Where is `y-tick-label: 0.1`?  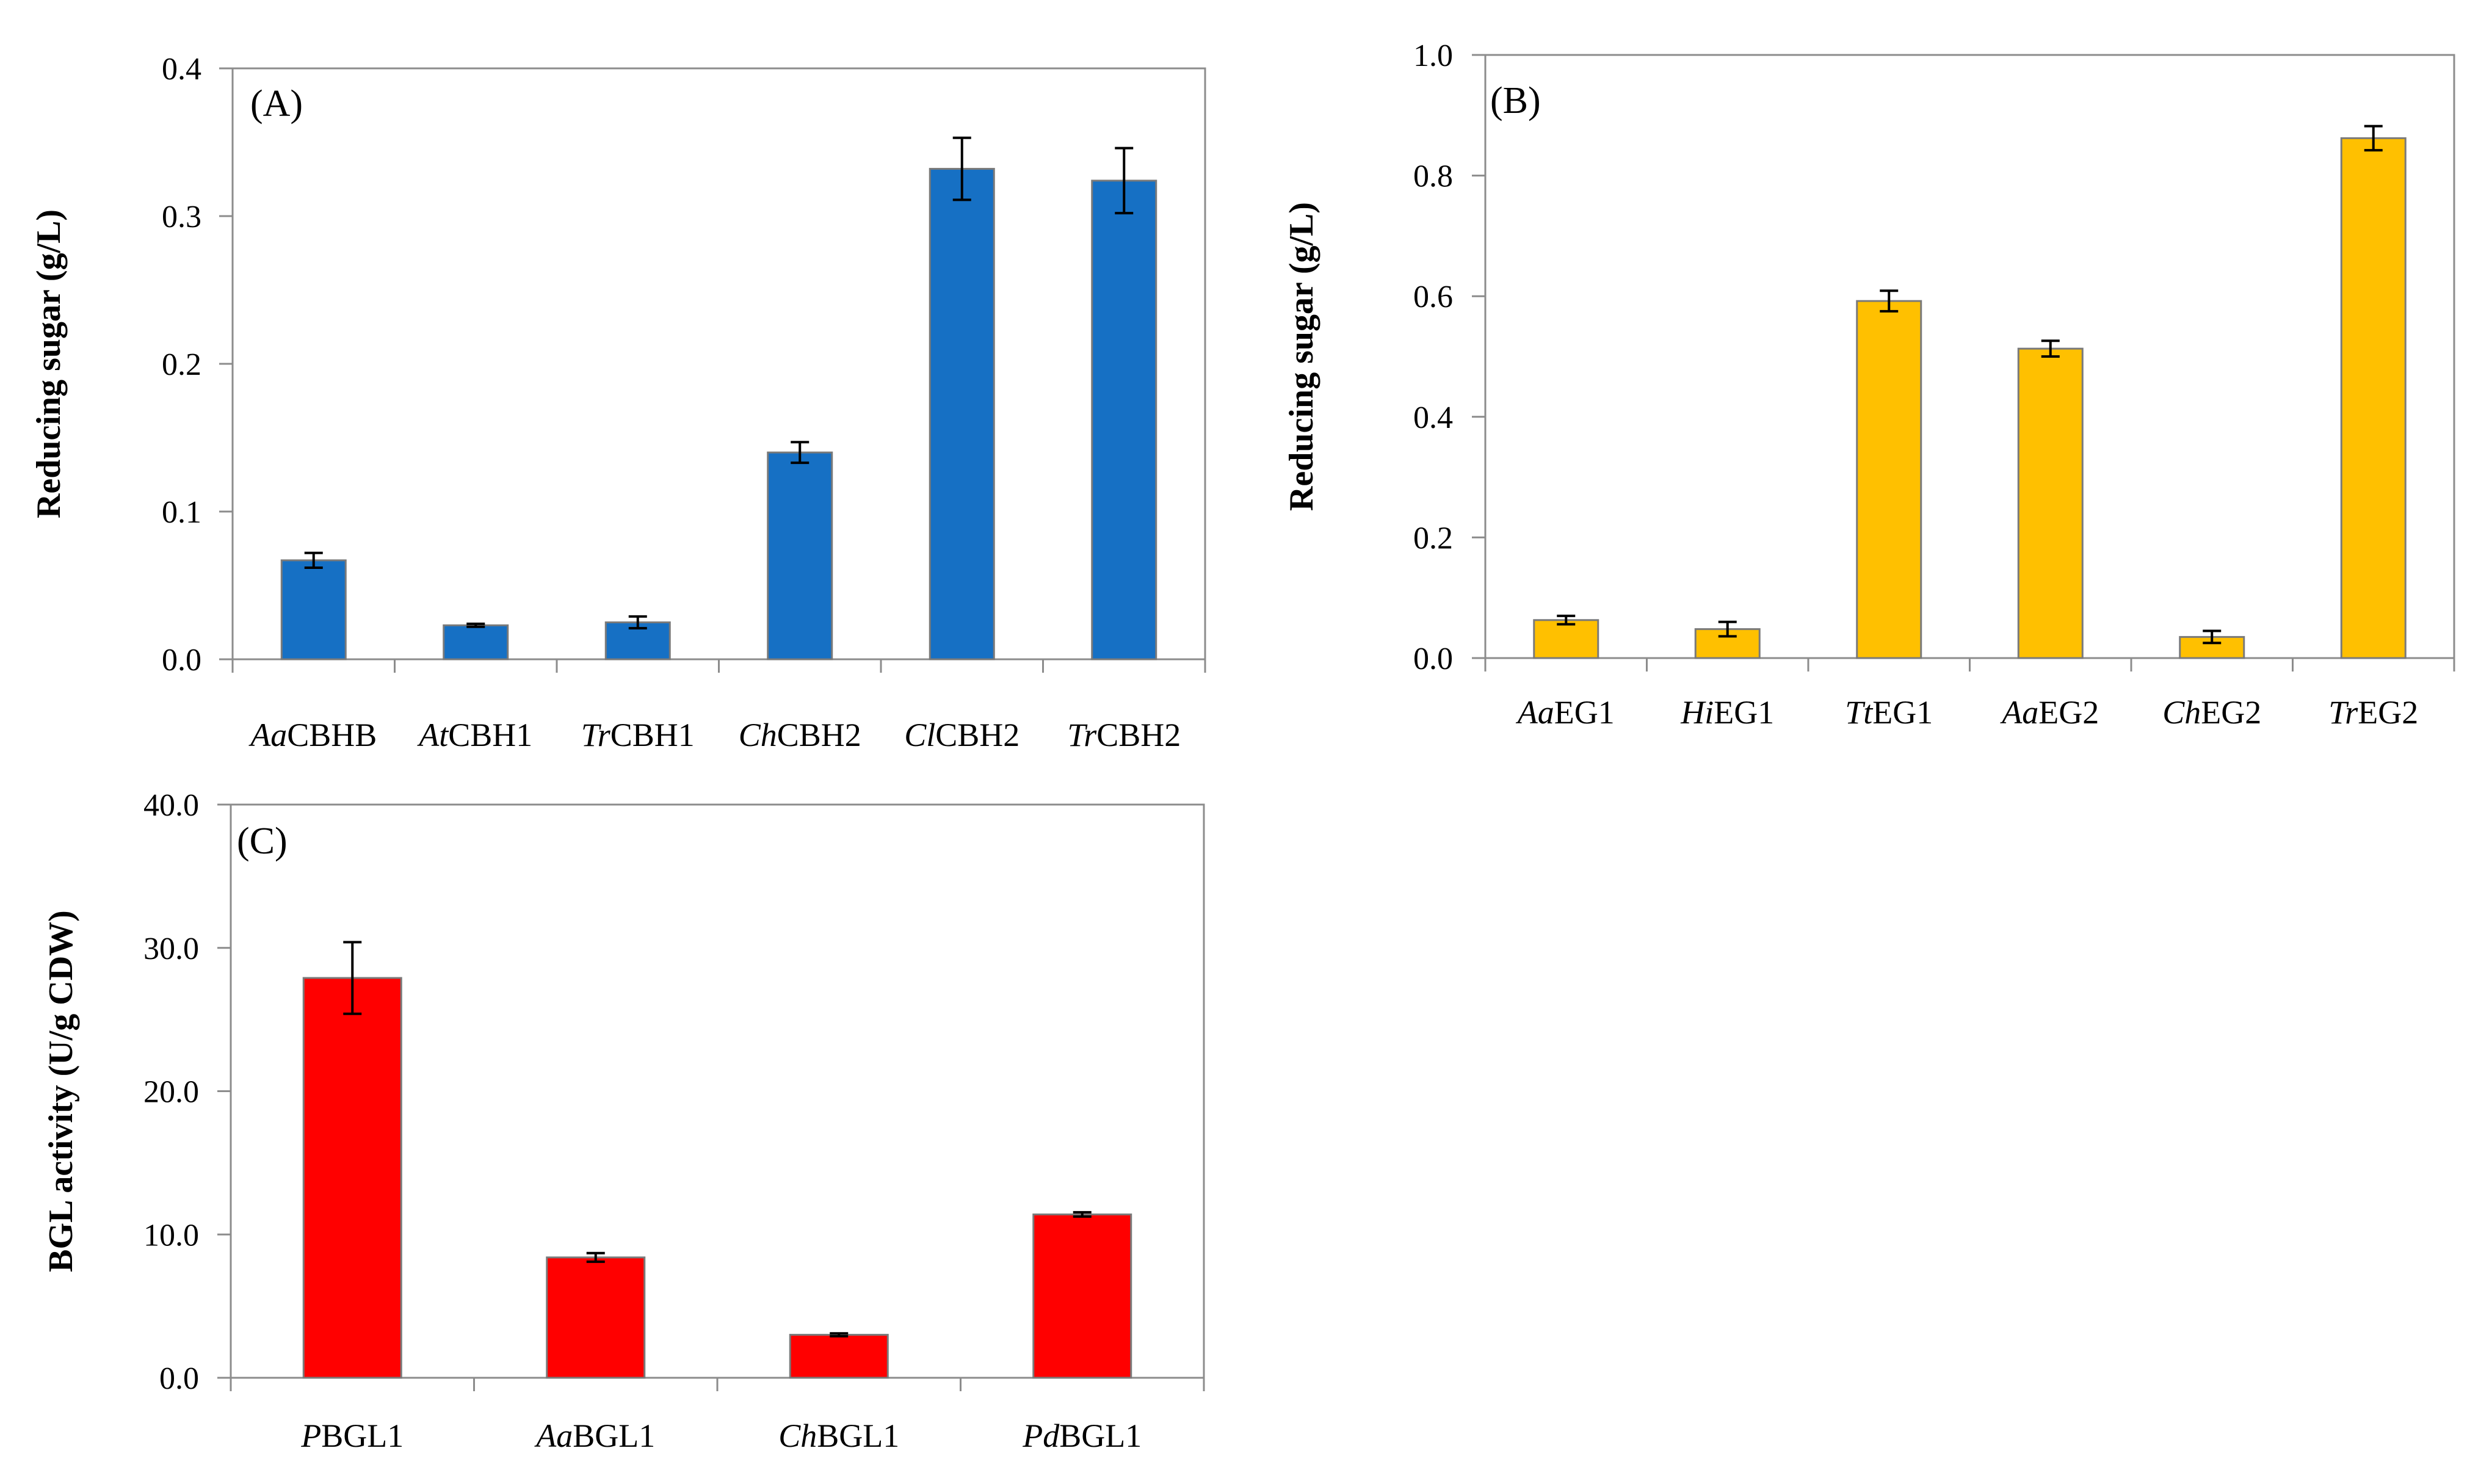 y-tick-label: 0.1 is located at coordinates (182, 512).